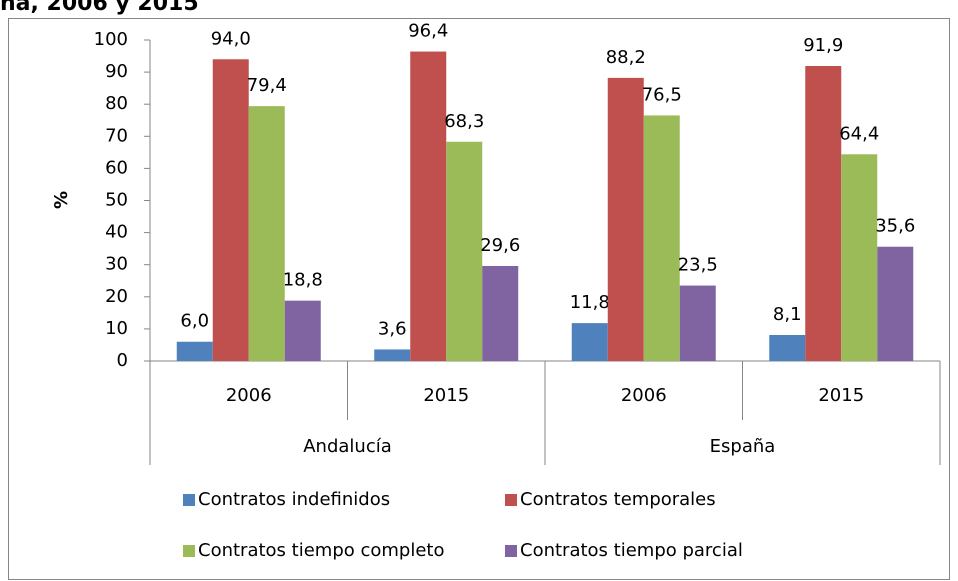  What do you see at coordinates (194, 321) in the screenshot?
I see `data-label: 6,0` at bounding box center [194, 321].